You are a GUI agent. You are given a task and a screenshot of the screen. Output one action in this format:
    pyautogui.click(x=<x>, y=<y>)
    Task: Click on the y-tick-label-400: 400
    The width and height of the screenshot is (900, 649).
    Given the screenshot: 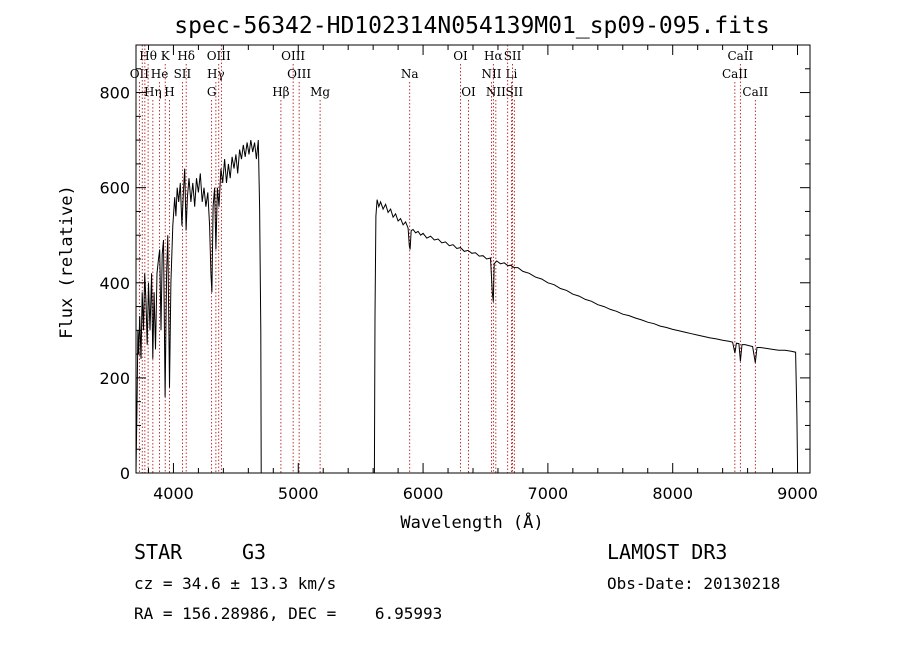 What is the action you would take?
    pyautogui.click(x=114, y=283)
    